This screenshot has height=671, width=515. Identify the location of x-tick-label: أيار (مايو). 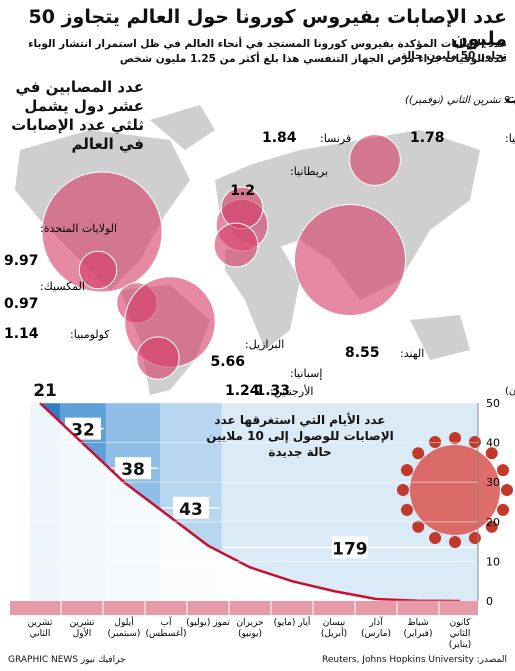
(292, 623).